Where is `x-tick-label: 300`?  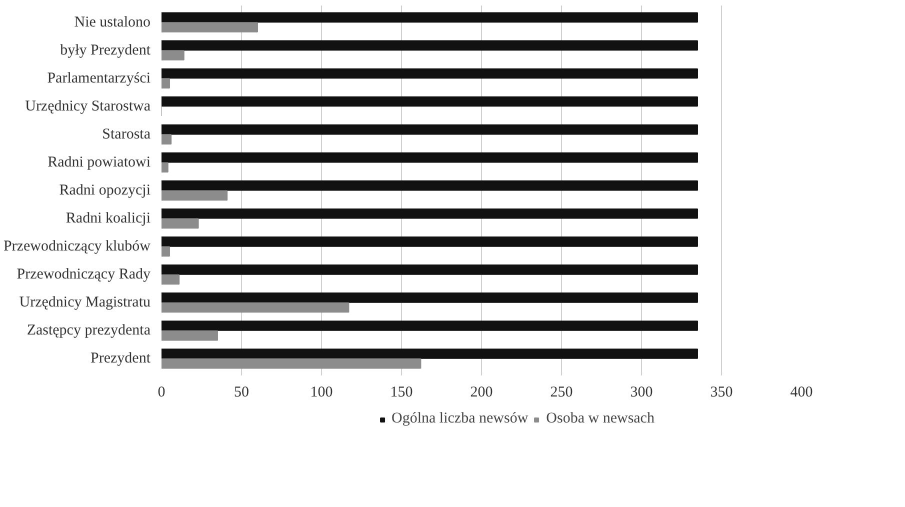
x-tick-label: 300 is located at coordinates (641, 392).